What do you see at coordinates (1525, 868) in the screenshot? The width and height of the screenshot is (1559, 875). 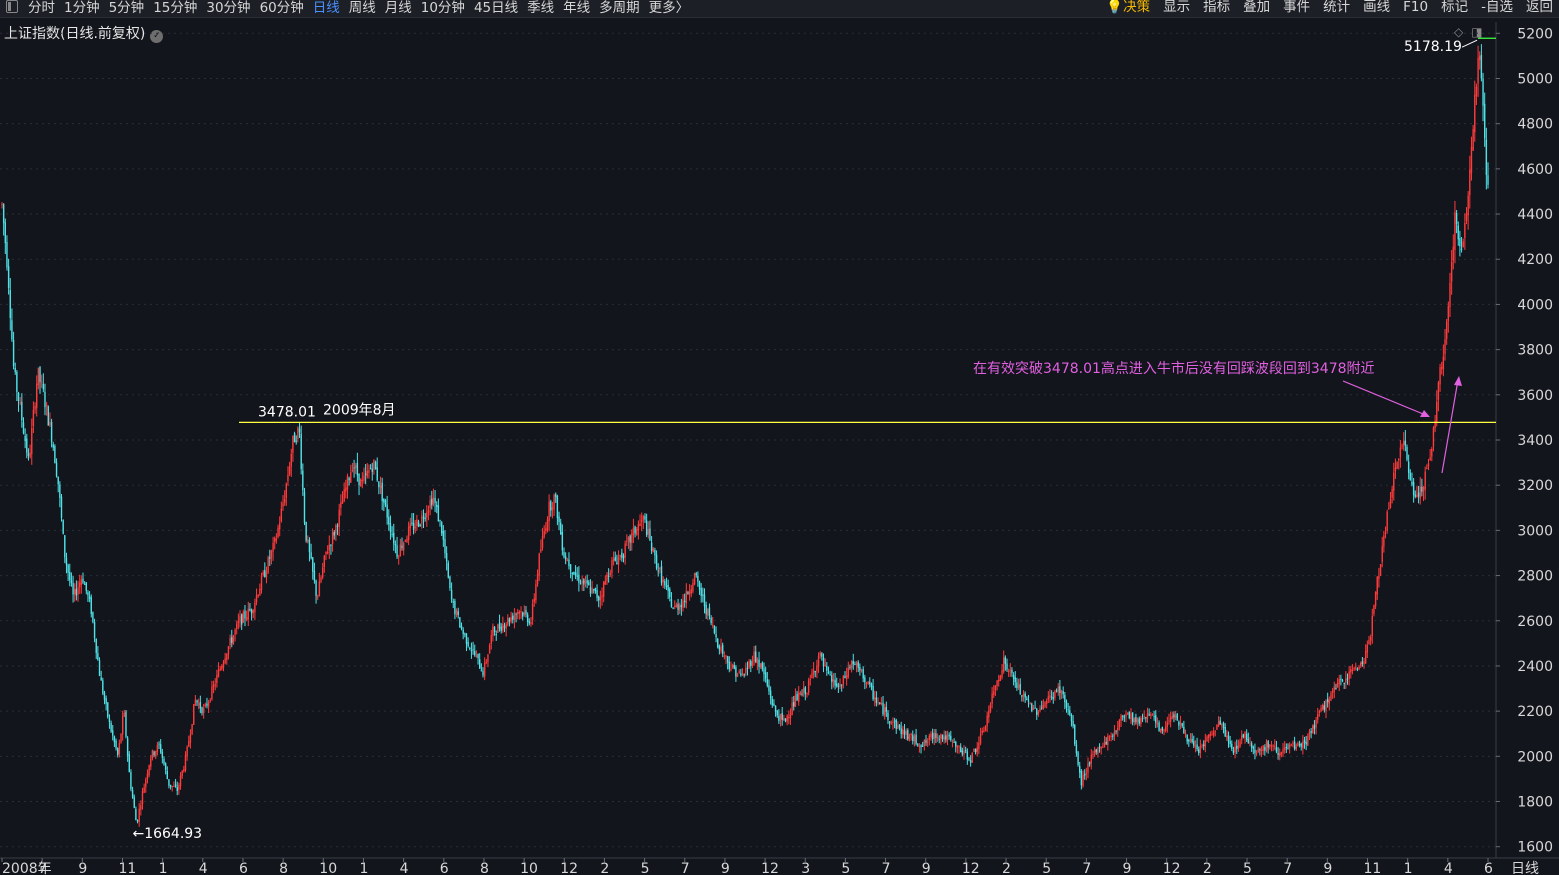 I see `period-label: 日线` at bounding box center [1525, 868].